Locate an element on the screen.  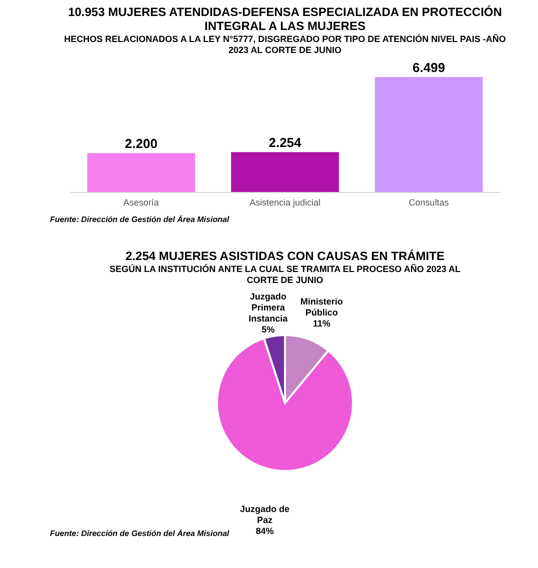
x-tick-label: Consultas is located at coordinates (429, 203).